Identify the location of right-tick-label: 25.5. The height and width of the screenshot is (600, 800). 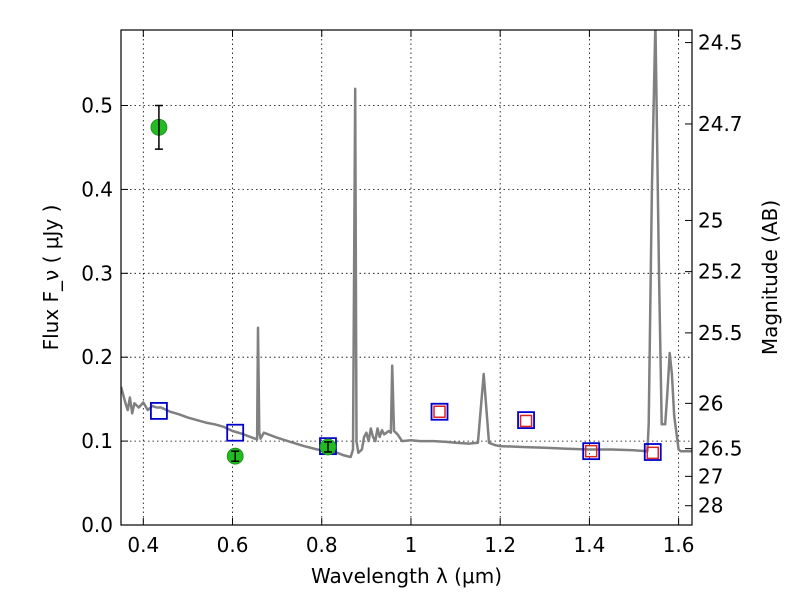
(720, 333).